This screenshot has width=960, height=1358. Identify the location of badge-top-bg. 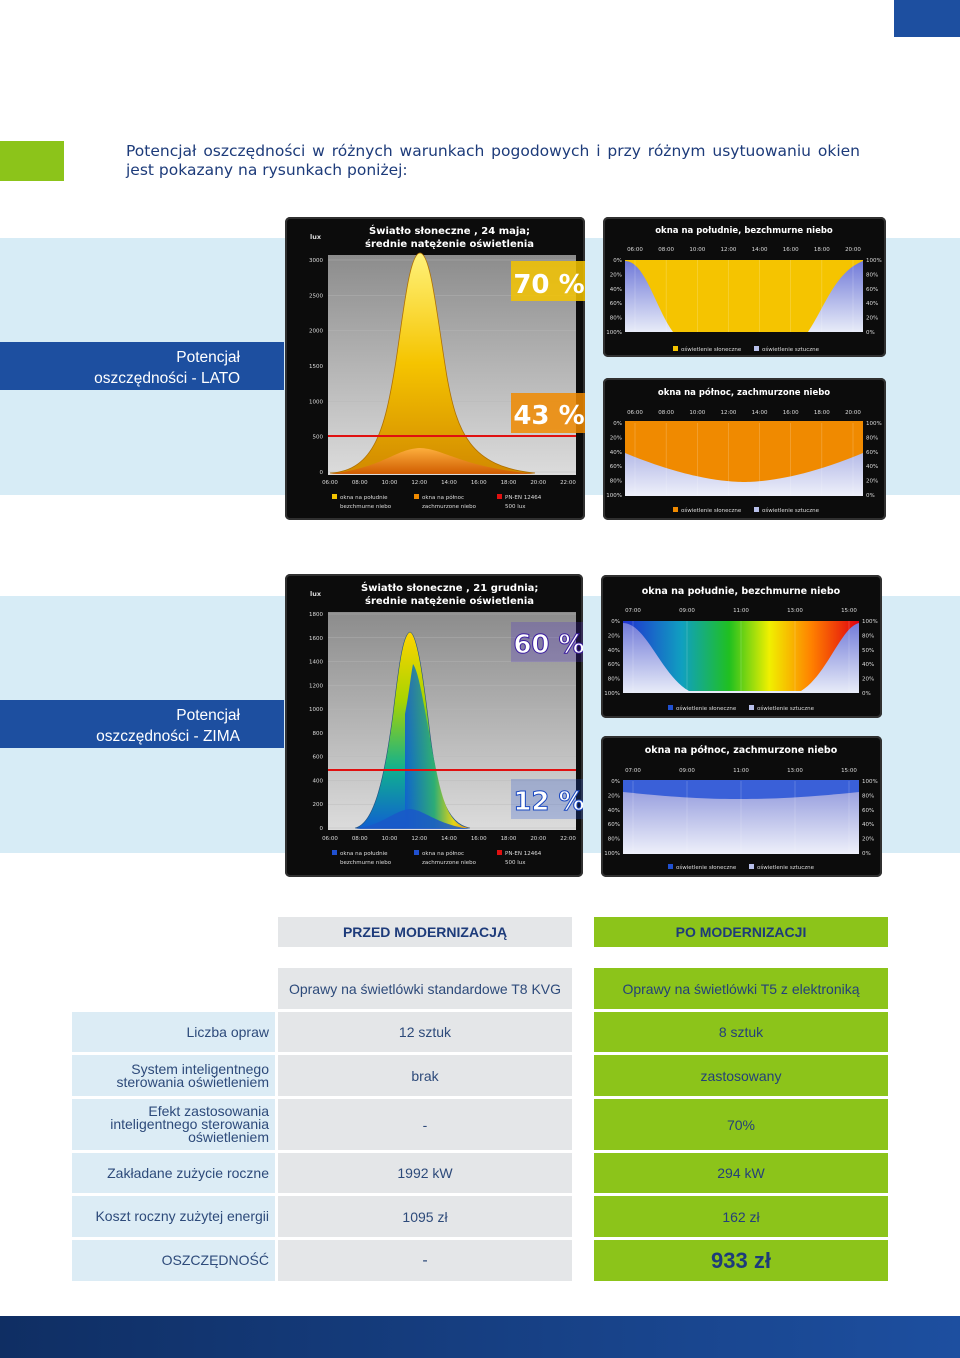
(548, 281).